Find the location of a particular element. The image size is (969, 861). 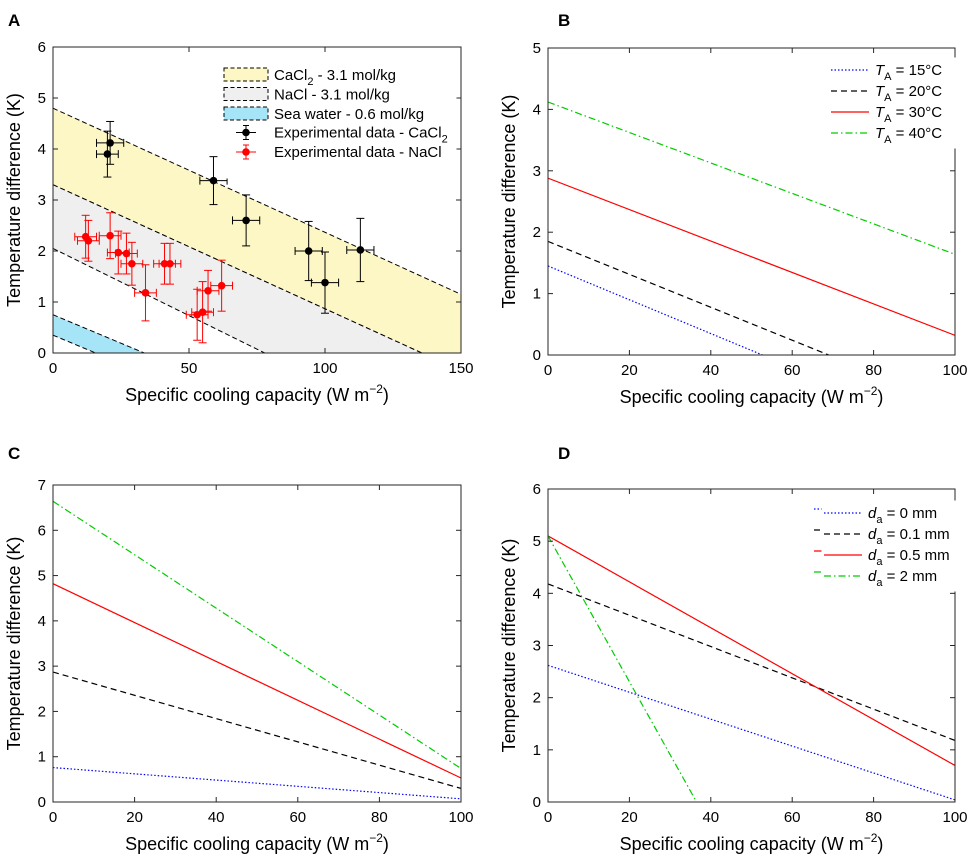

y-axis-label-D: Temperature difference (K) is located at coordinates (509, 646).